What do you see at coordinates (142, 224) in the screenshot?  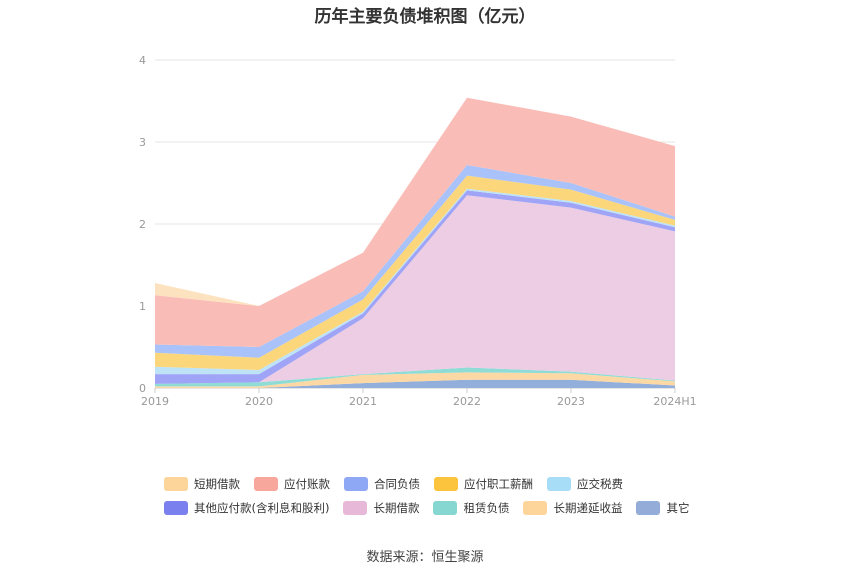 I see `y-tick-label: 2` at bounding box center [142, 224].